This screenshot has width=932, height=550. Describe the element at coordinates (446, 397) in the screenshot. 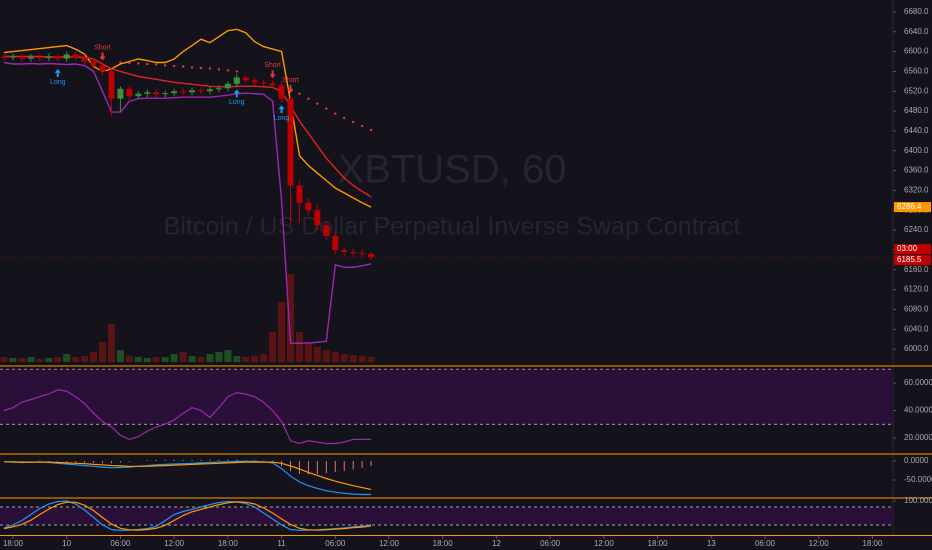

I see `band-fill` at that location.